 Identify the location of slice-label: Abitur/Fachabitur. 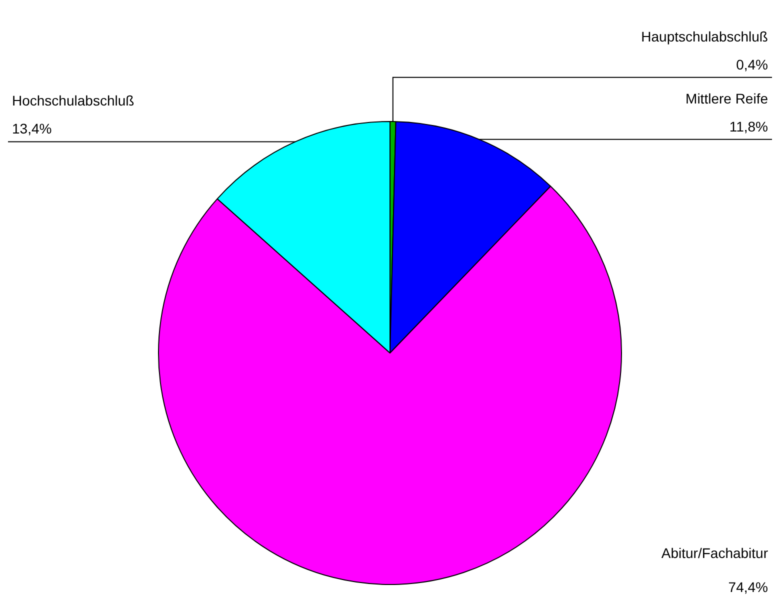
(714, 553).